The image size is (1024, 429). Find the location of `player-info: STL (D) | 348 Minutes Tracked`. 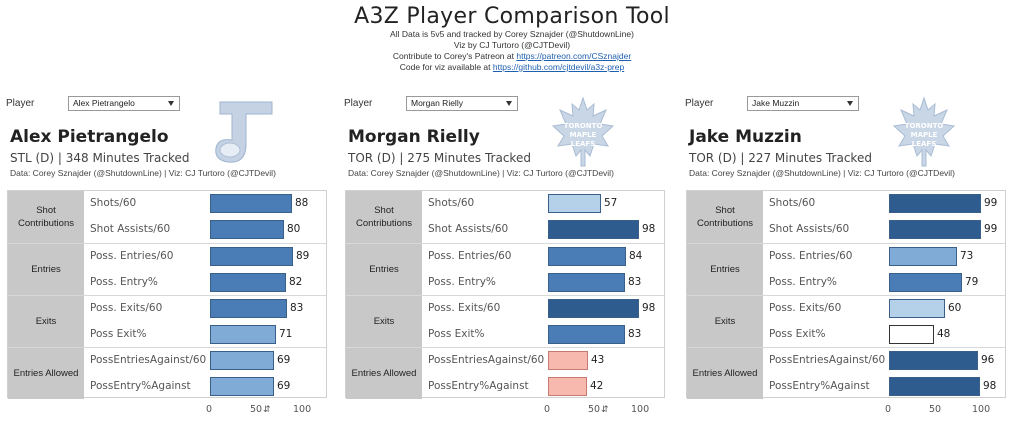

player-info: STL (D) | 348 Minutes Tracked is located at coordinates (100, 158).